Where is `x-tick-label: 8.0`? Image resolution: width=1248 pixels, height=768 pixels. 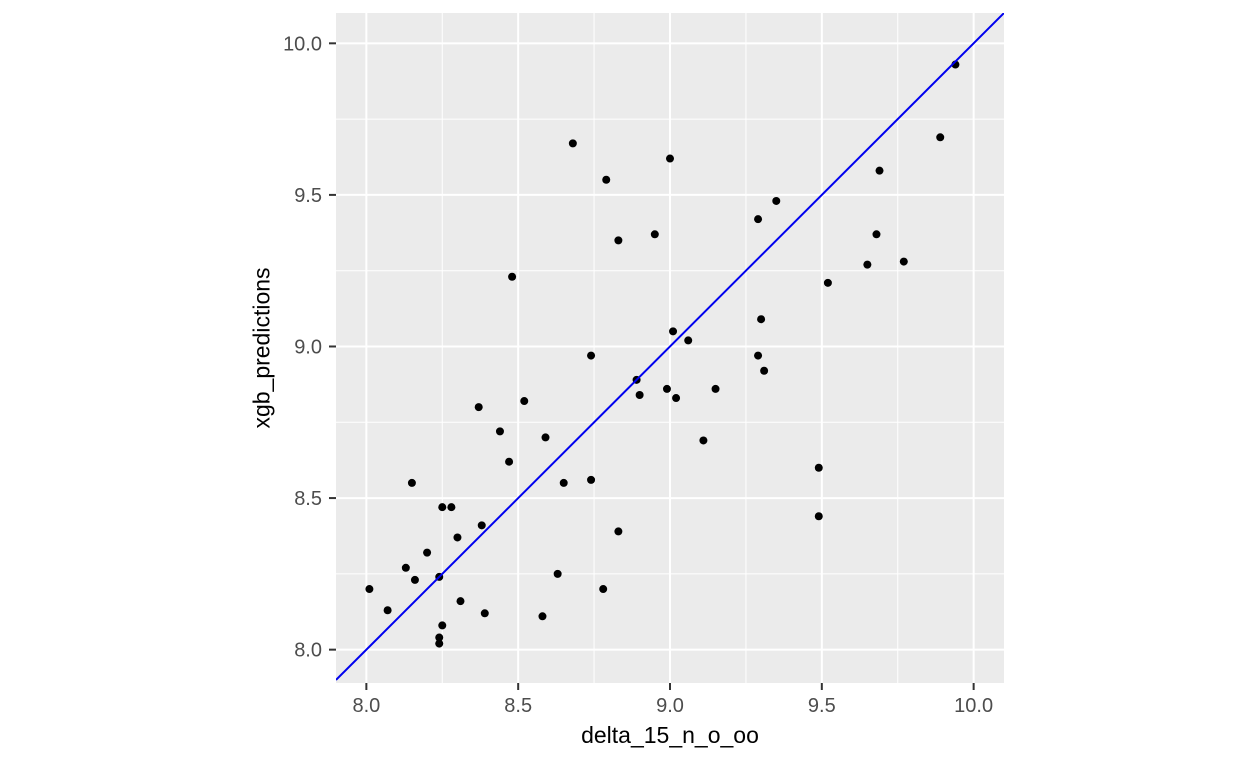 x-tick-label: 8.0 is located at coordinates (366, 706).